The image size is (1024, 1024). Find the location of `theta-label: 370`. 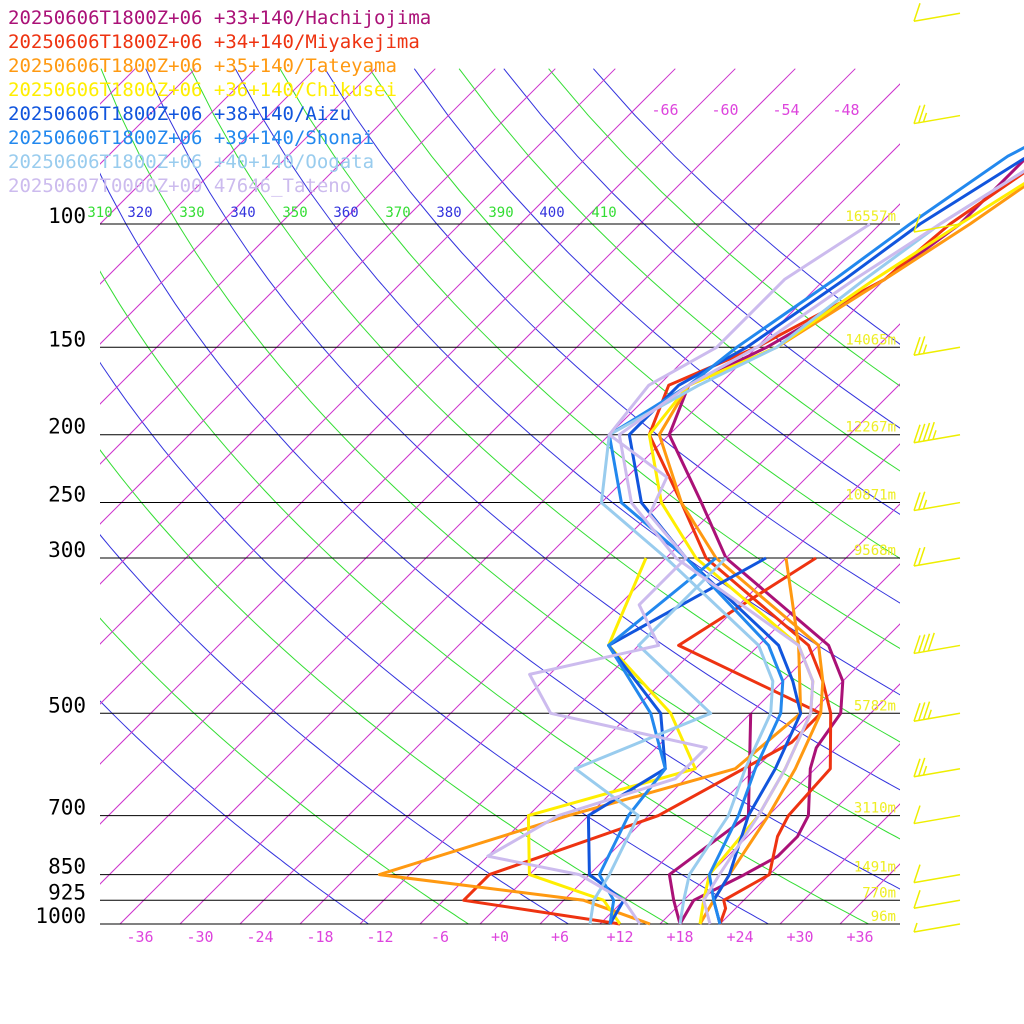

theta-label: 370 is located at coordinates (397, 213).